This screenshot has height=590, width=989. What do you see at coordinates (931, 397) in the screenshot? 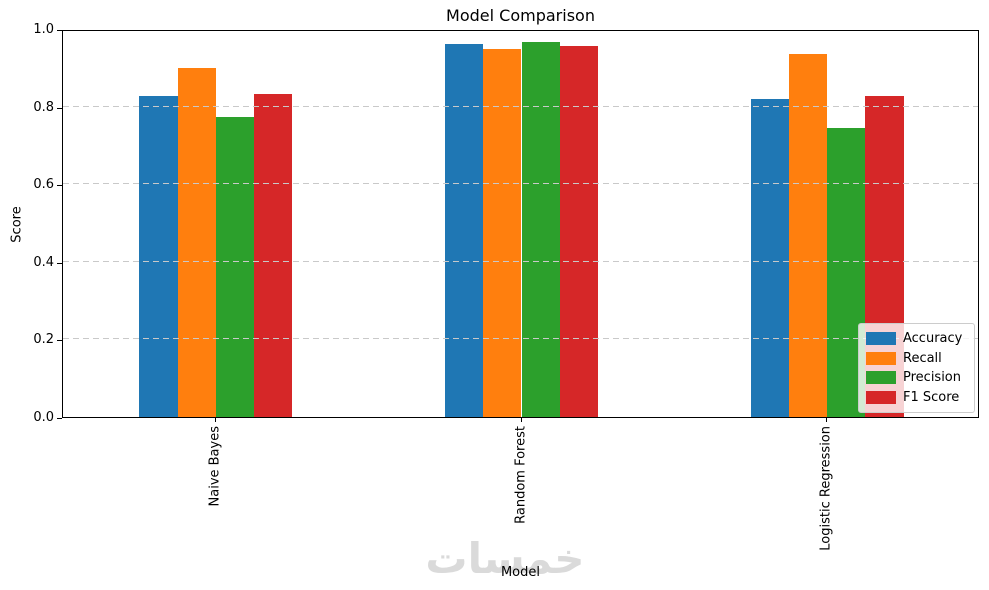
I see `legend-label: F1 Score` at bounding box center [931, 397].